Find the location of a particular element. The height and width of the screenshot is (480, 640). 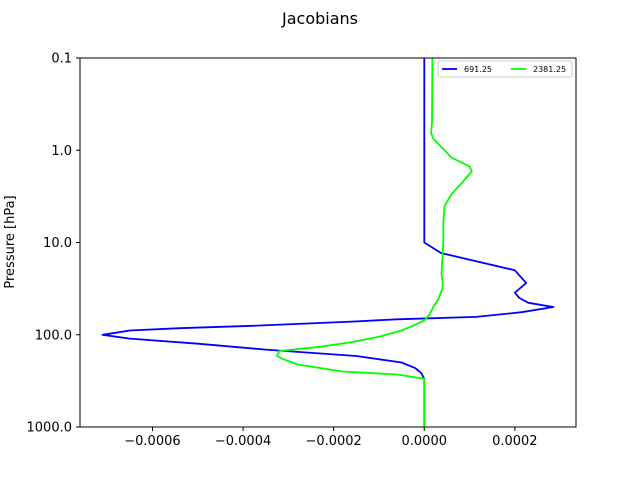

y-tick-label: 10.0 is located at coordinates (57, 243).